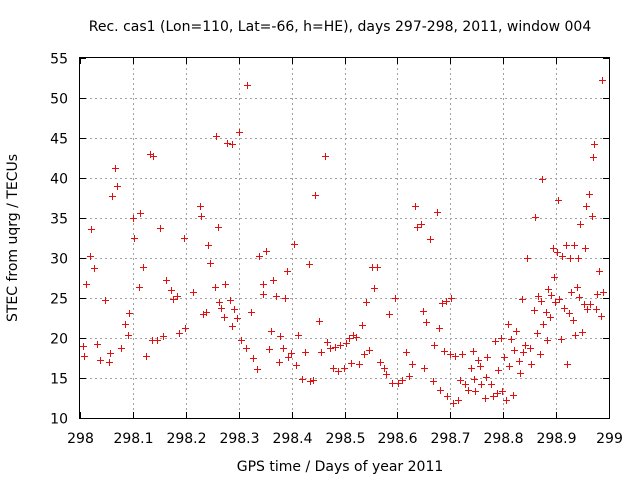 The height and width of the screenshot is (480, 640). What do you see at coordinates (133, 439) in the screenshot?
I see `x-tick-label: 298.1` at bounding box center [133, 439].